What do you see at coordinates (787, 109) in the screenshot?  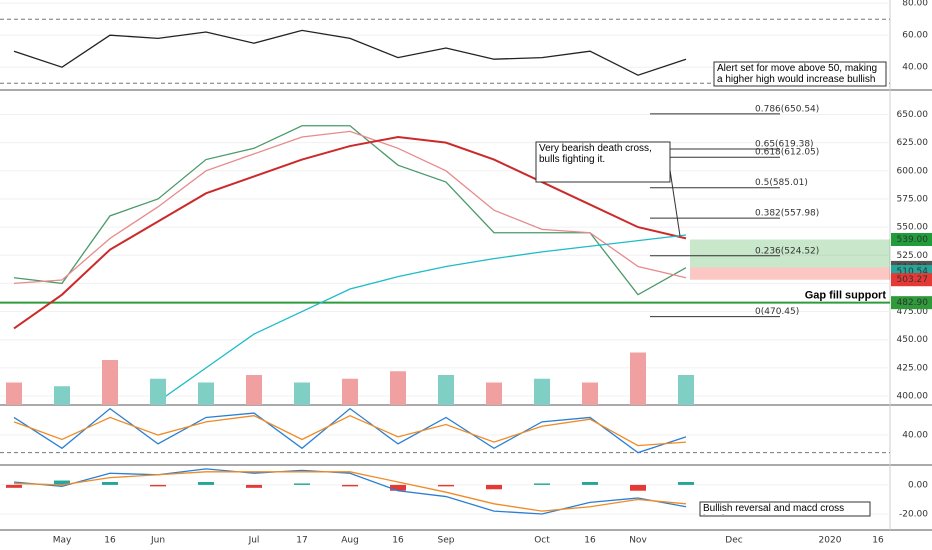 I see `fib-label: 0.786(650.54)` at bounding box center [787, 109].